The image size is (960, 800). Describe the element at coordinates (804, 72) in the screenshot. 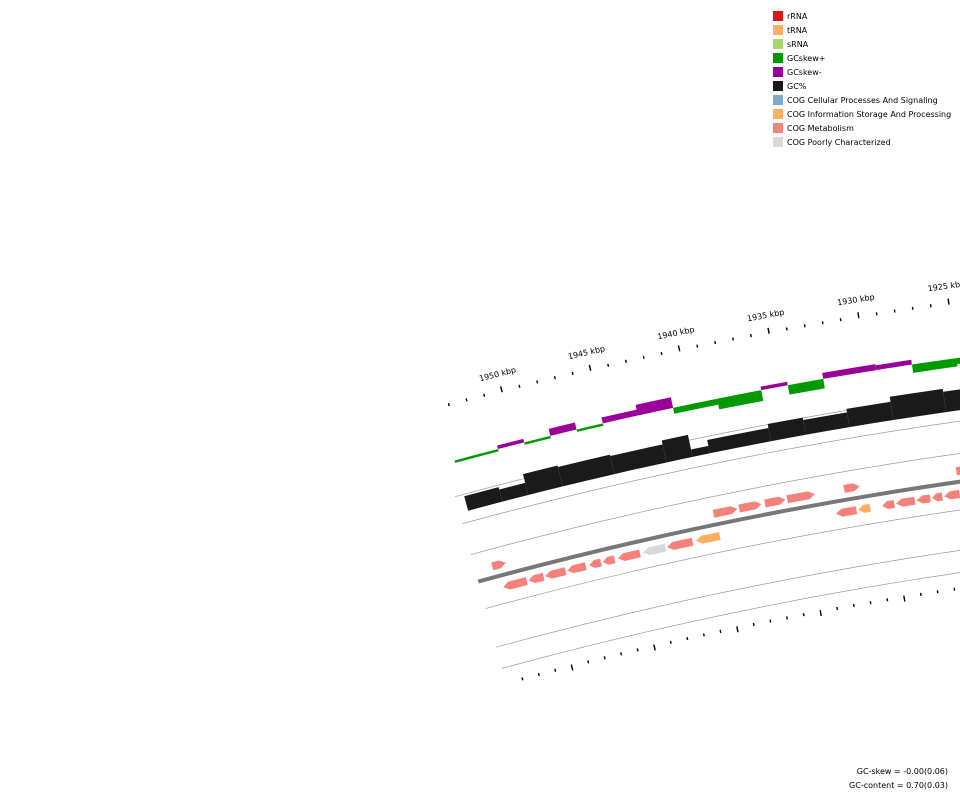

I see `legend-label: GCskew-` at that location.